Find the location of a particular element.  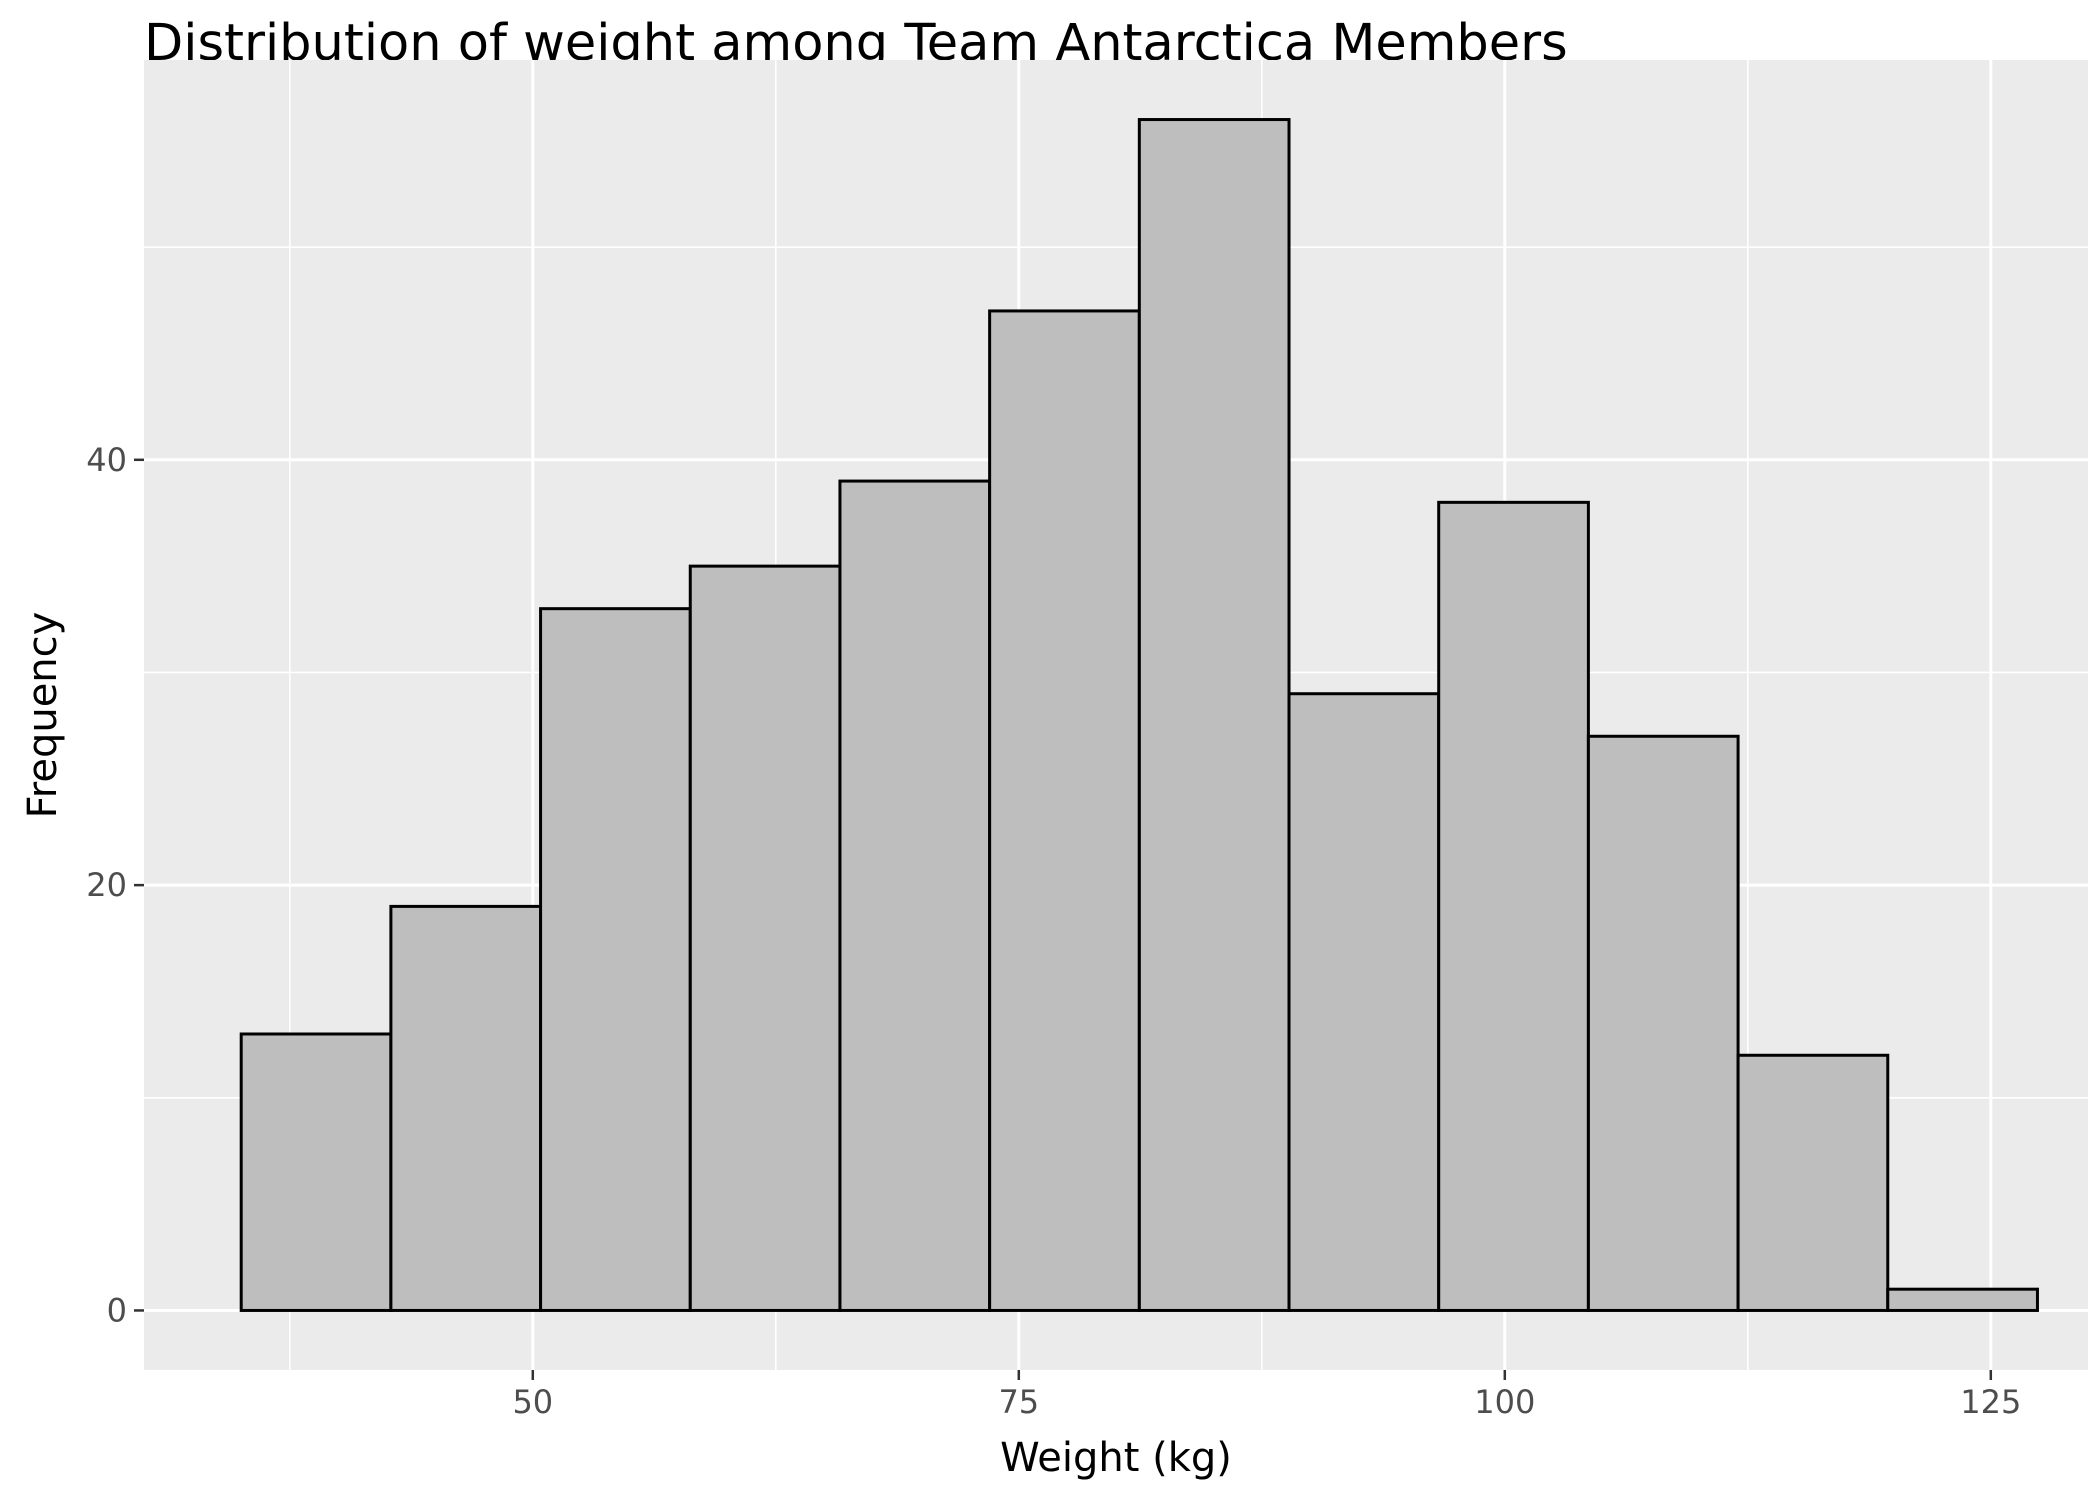

x-axis: 50 75 100 125 is located at coordinates (1266, 1395).